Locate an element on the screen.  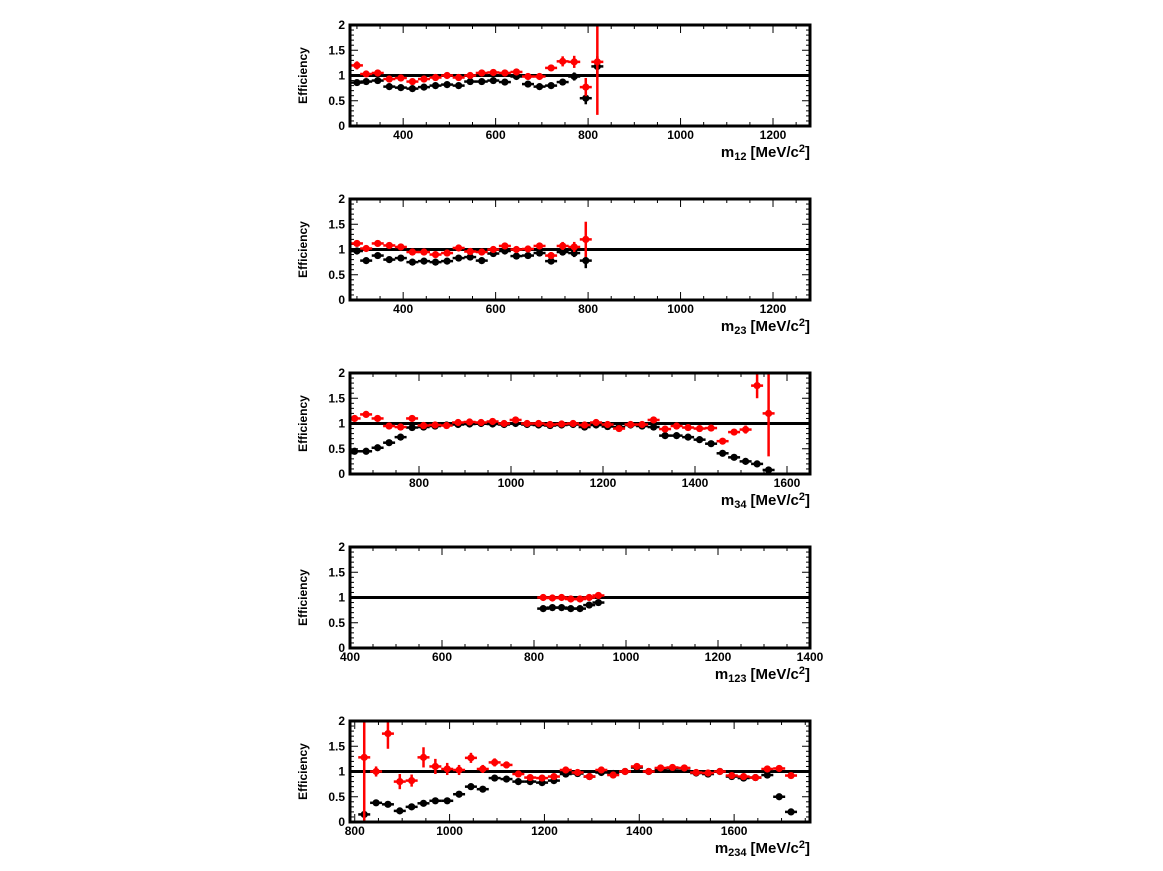
y-tick-label: 2 is located at coordinates (341, 199).